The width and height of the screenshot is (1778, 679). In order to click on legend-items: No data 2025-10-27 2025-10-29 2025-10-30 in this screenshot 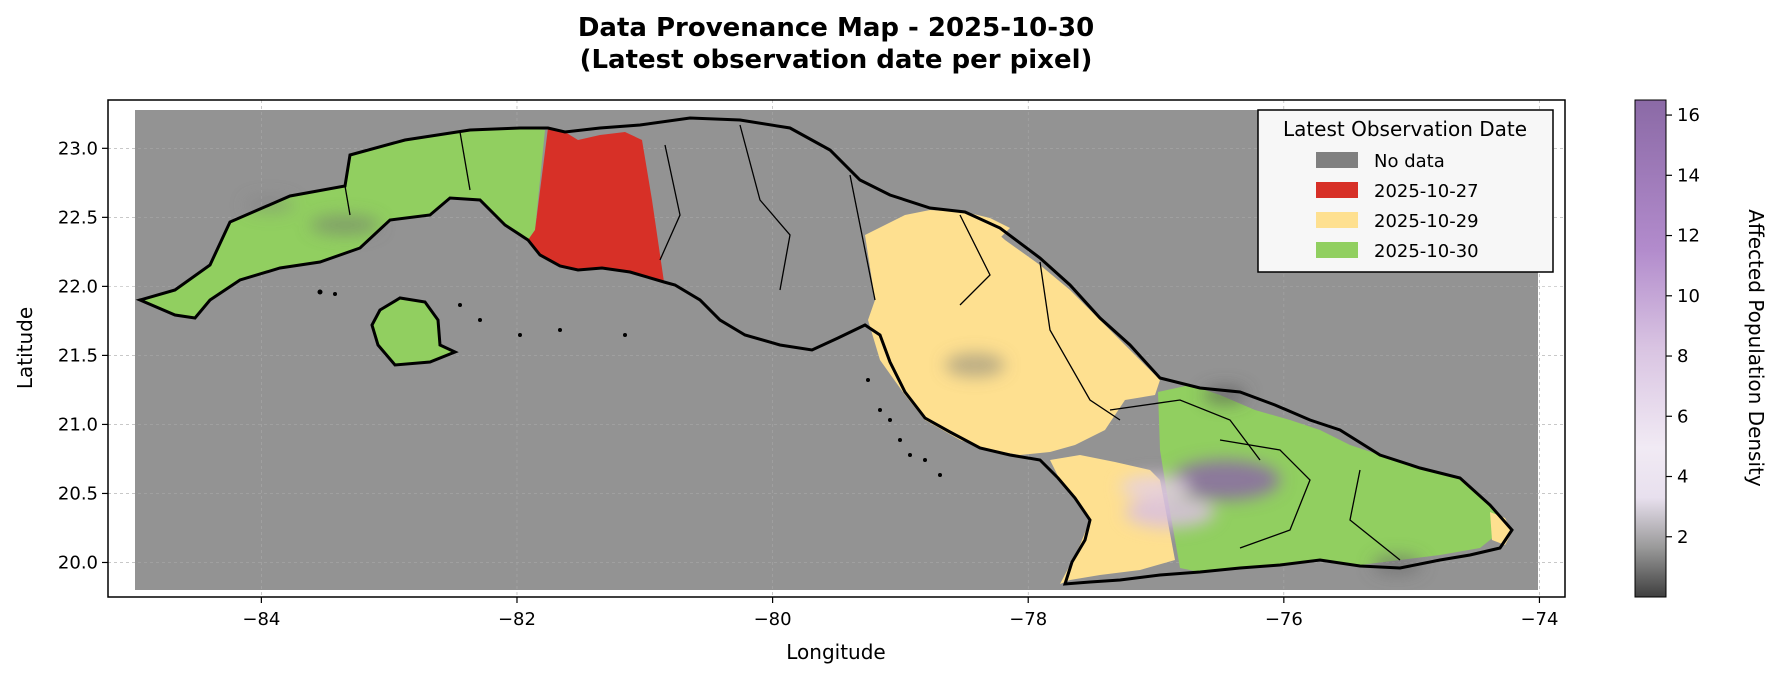, I will do `click(1397, 206)`.